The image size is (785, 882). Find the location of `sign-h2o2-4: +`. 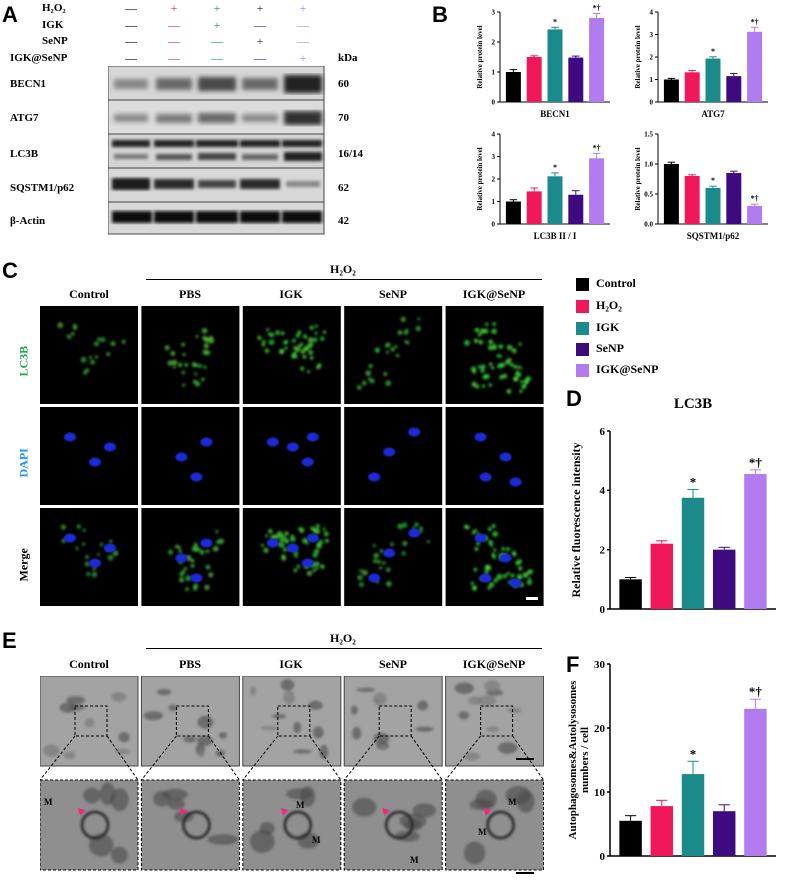

sign-h2o2-4: + is located at coordinates (260, 8).